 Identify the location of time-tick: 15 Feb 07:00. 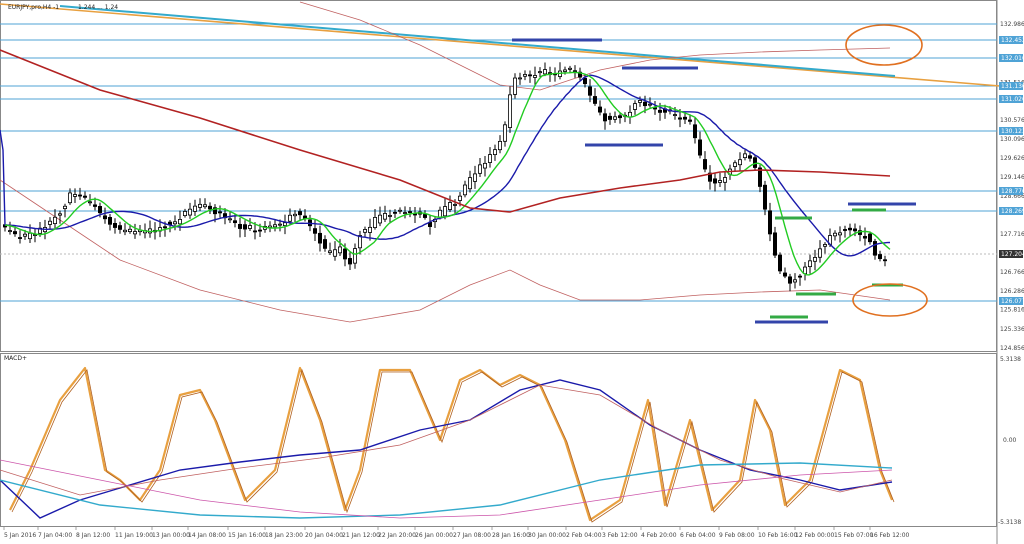
(854, 535).